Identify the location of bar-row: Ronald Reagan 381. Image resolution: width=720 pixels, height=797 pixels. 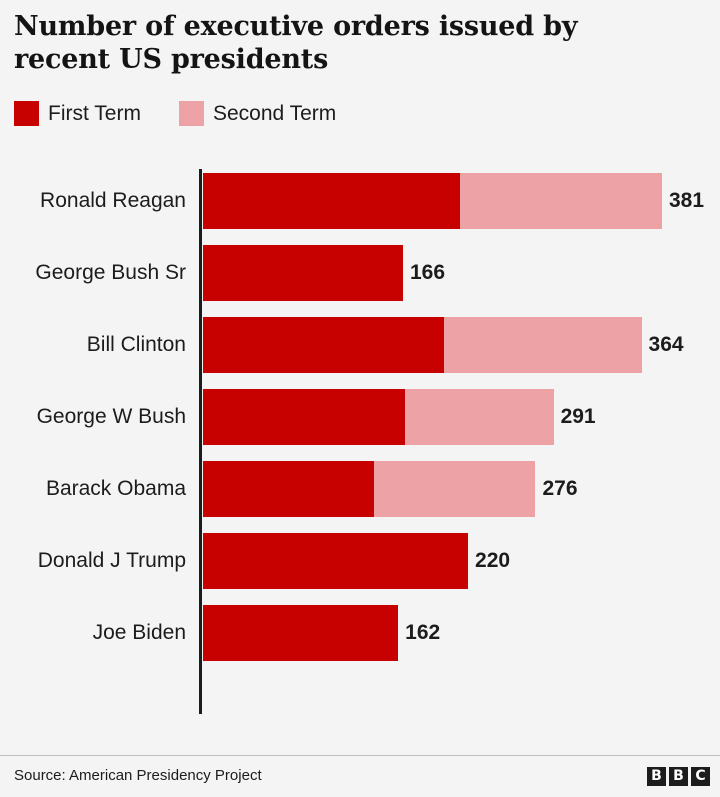
(360, 201).